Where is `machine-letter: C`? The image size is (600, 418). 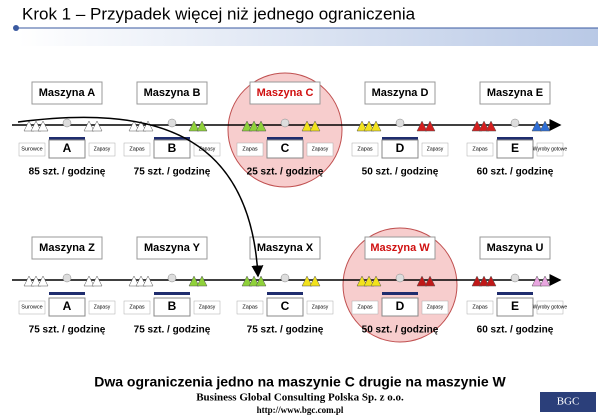
machine-letter: C is located at coordinates (285, 306).